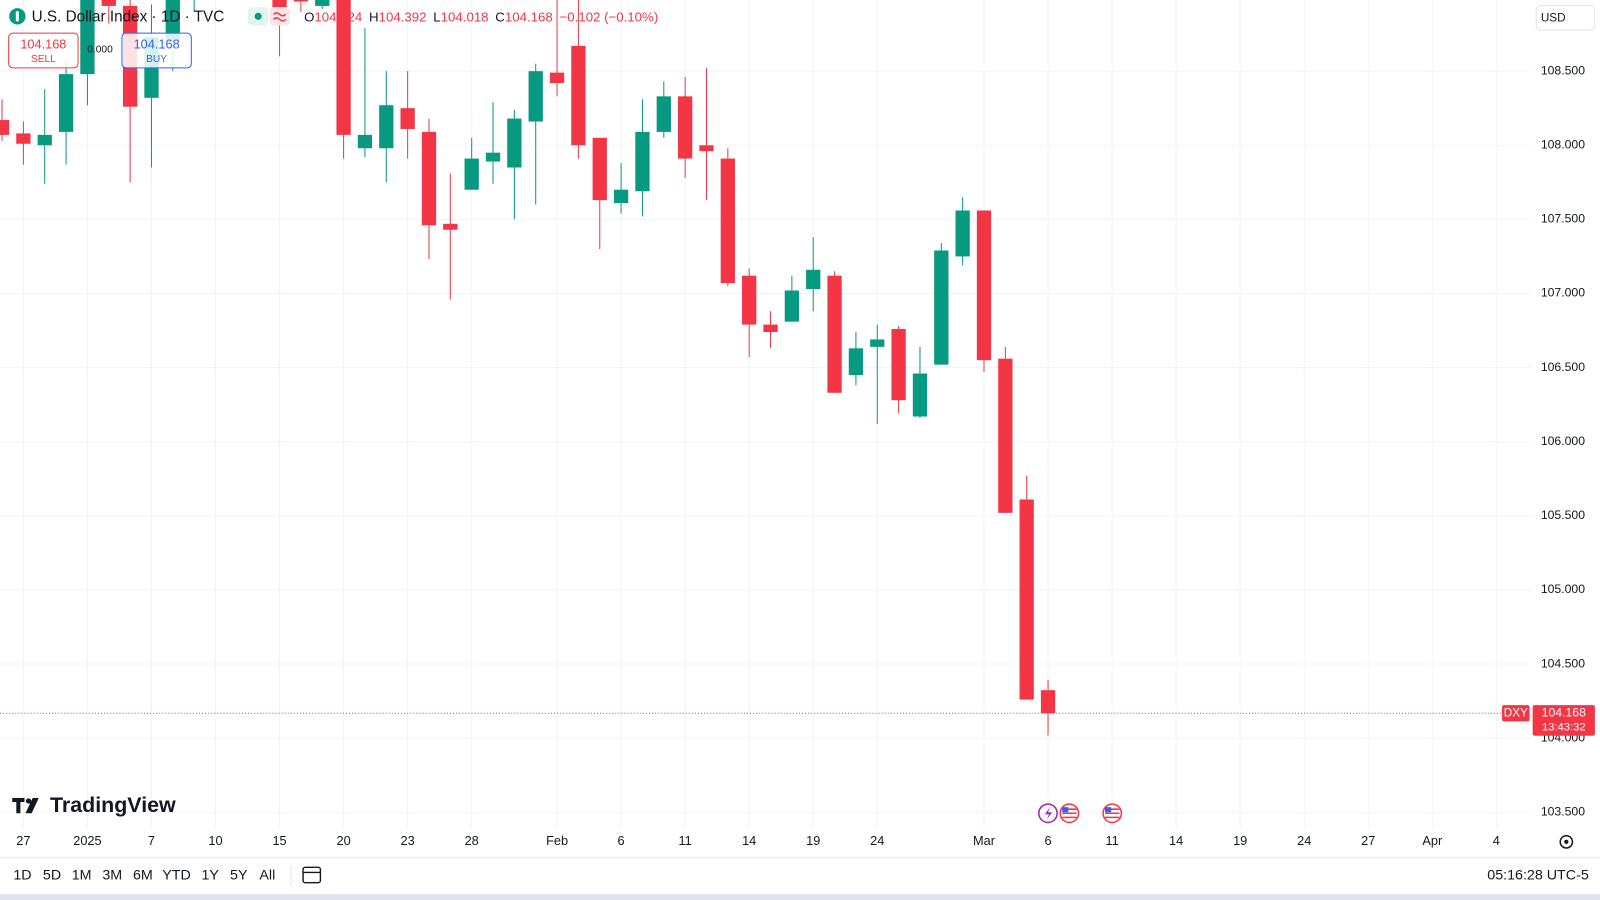 The width and height of the screenshot is (1600, 900). Describe the element at coordinates (1563, 720) in the screenshot. I see `price-tag` at that location.